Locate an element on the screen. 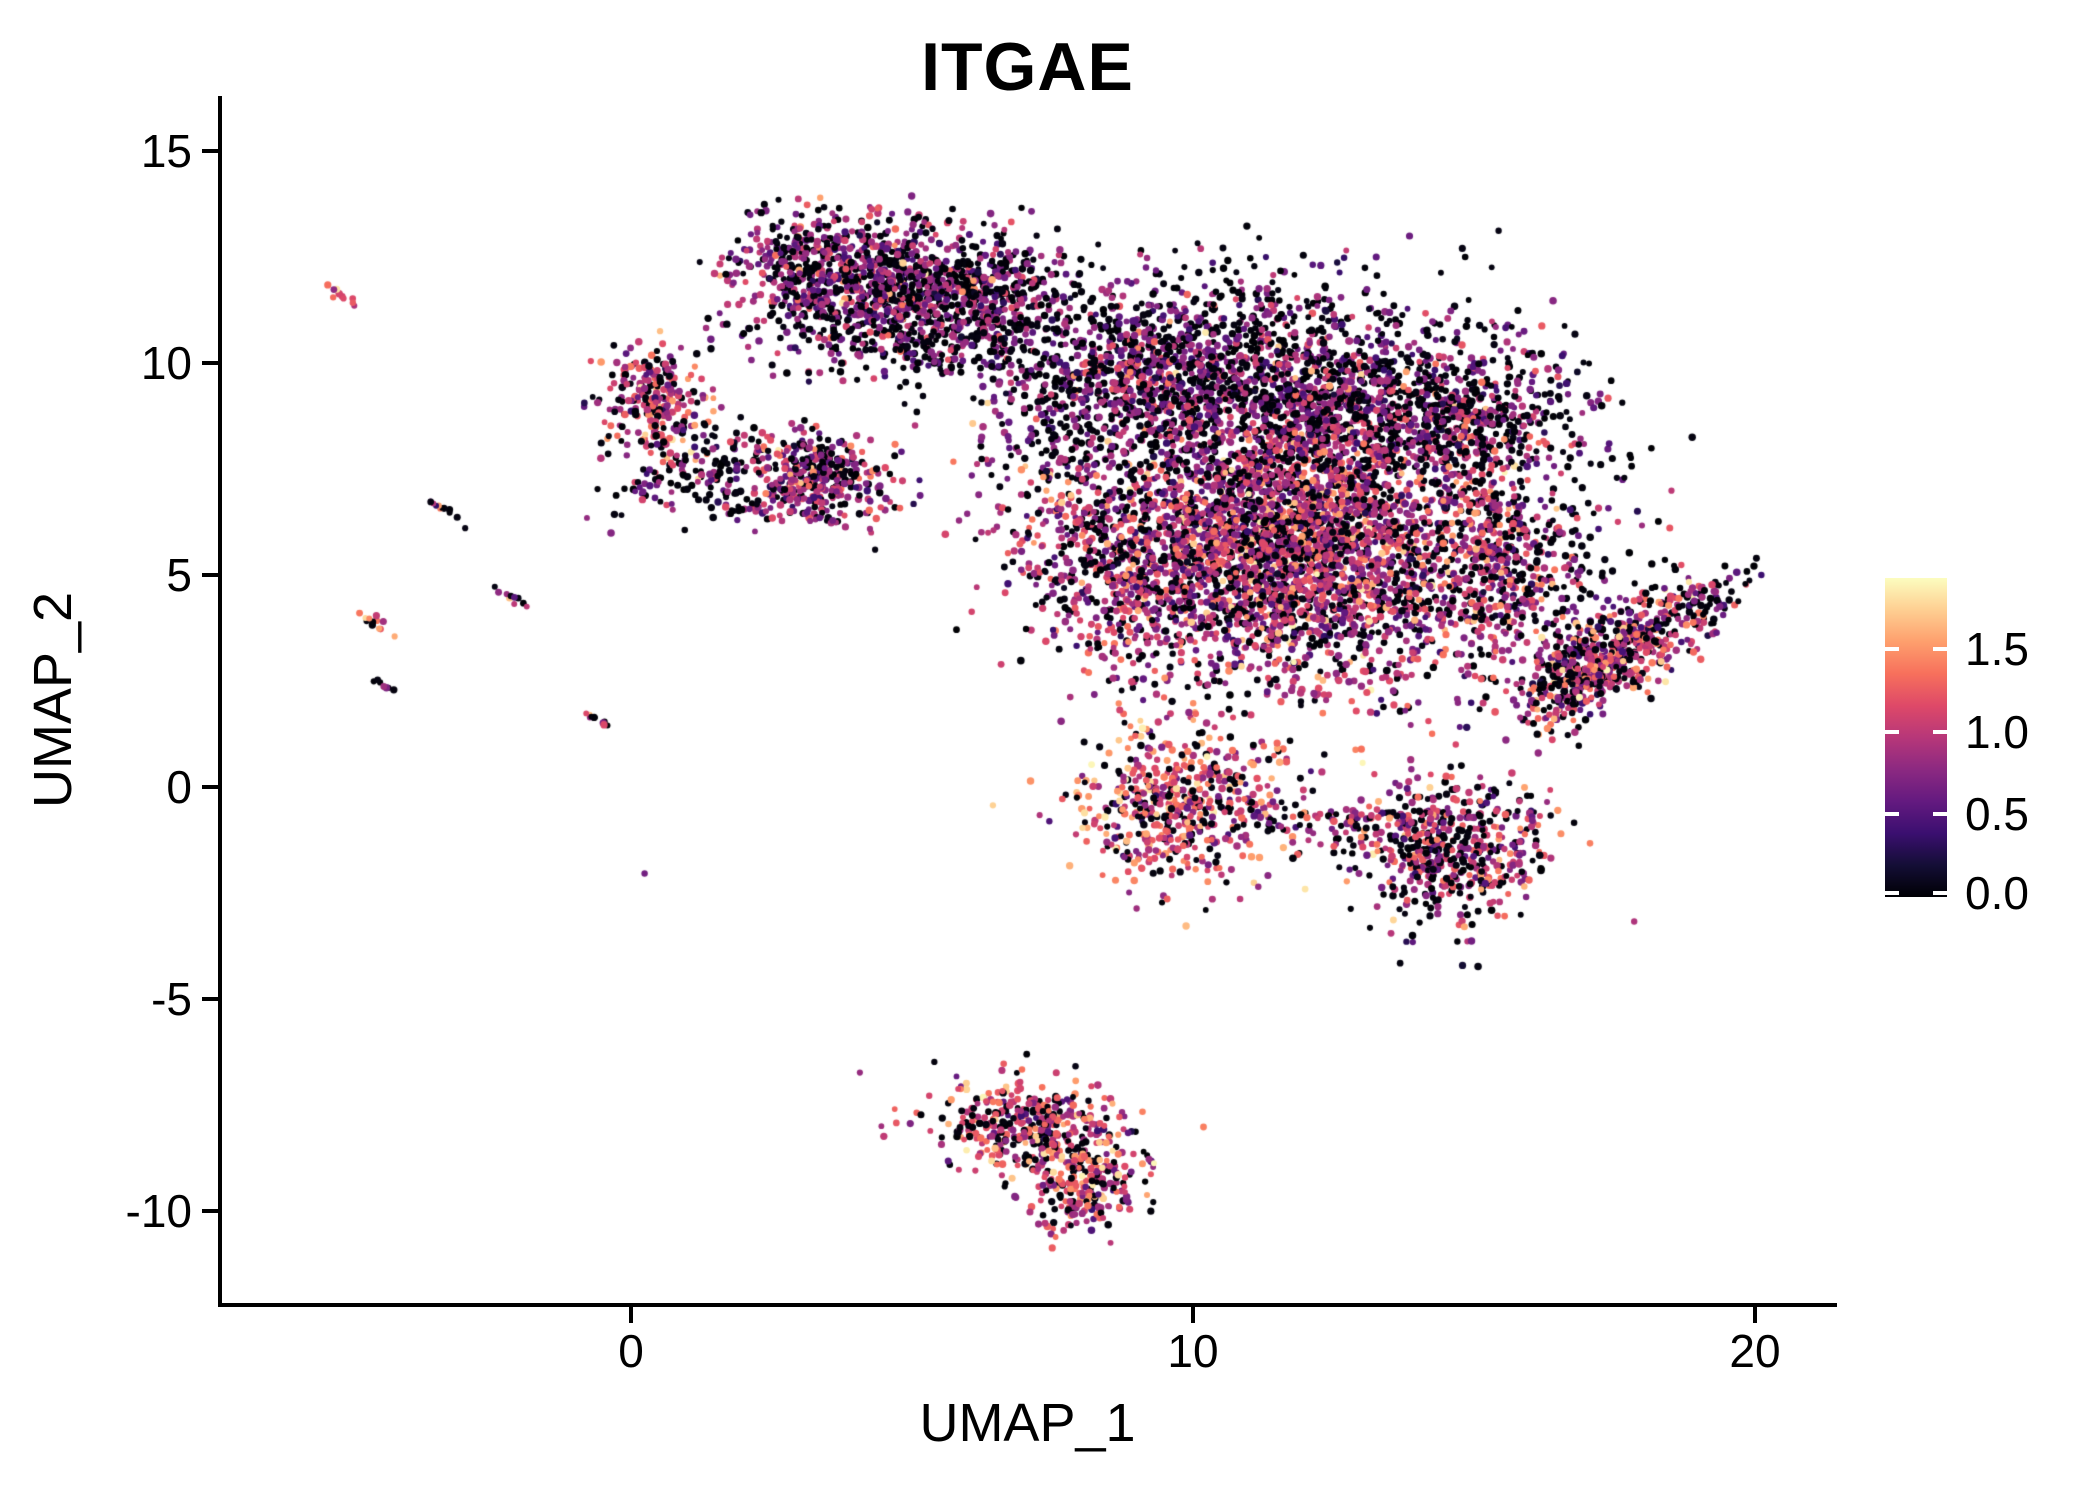 This screenshot has height=1500, width=2100. x-axis-title: UMAP_1 is located at coordinates (1027, 1423).